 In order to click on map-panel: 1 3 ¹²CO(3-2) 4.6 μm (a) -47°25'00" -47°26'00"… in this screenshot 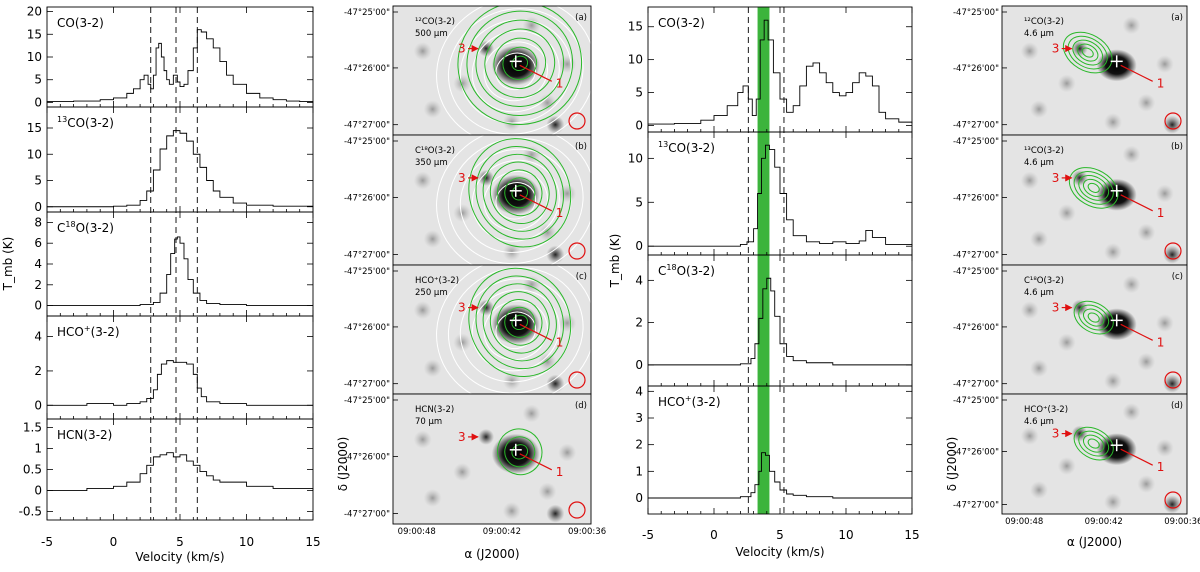, I will do `click(1070, 70)`.